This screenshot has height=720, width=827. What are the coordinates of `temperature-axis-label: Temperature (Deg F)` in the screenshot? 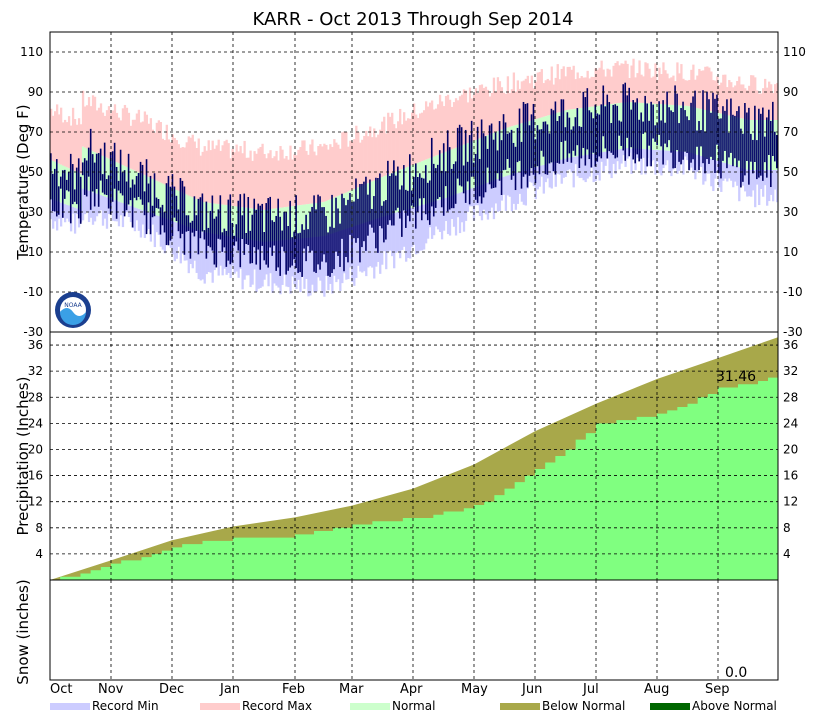 It's located at (23, 182).